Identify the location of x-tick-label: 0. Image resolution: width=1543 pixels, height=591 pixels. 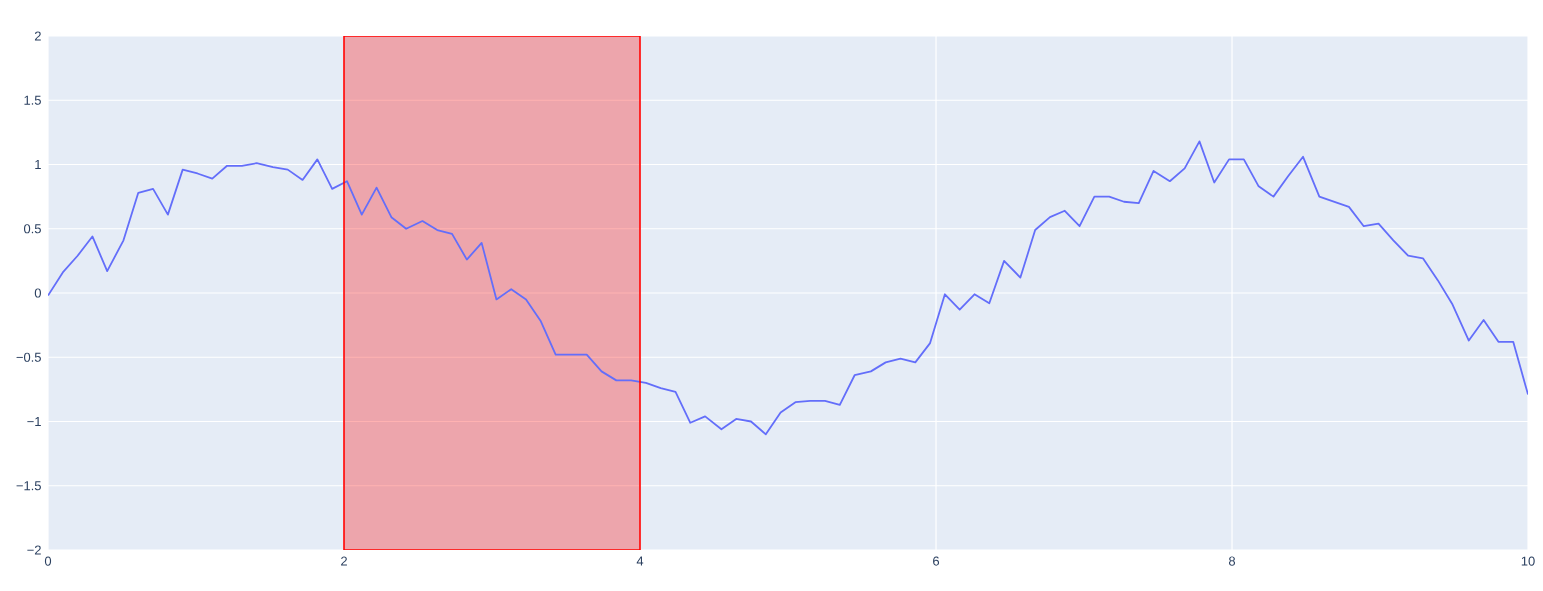
(48, 561).